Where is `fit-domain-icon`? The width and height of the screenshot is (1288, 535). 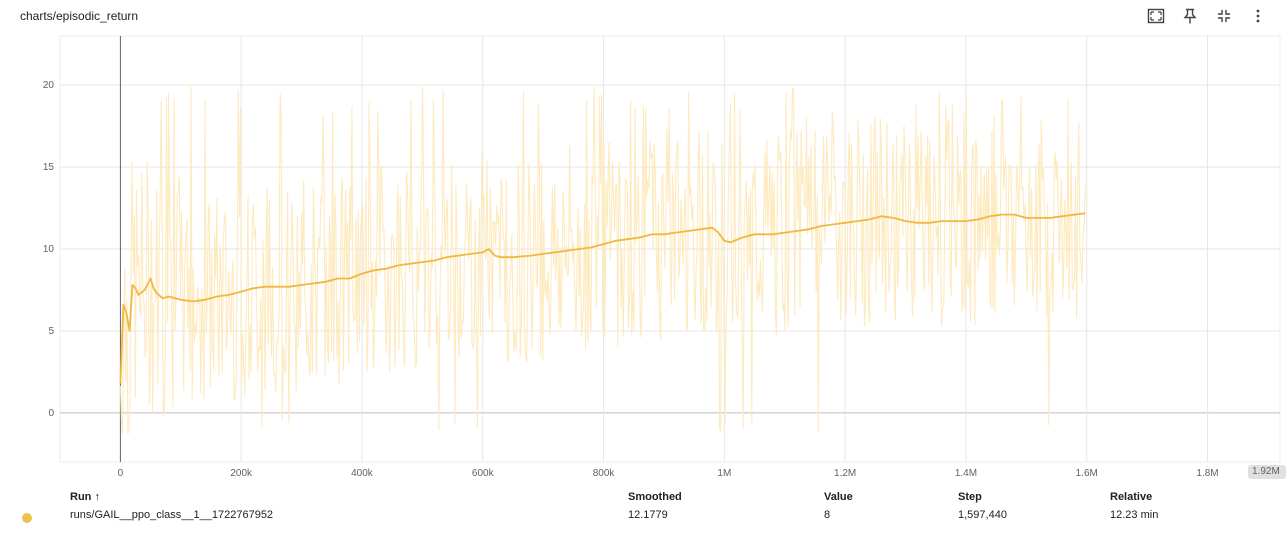
fit-domain-icon is located at coordinates (1156, 16).